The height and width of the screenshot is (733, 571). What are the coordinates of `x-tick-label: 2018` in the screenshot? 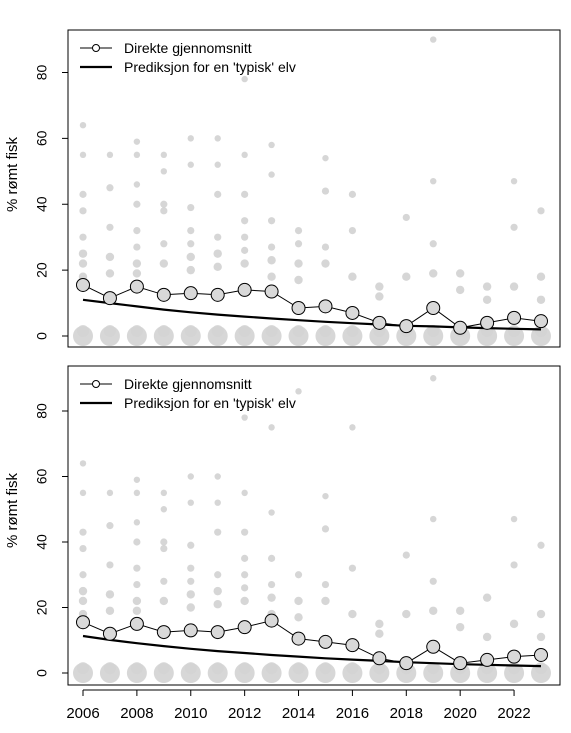 It's located at (406, 713).